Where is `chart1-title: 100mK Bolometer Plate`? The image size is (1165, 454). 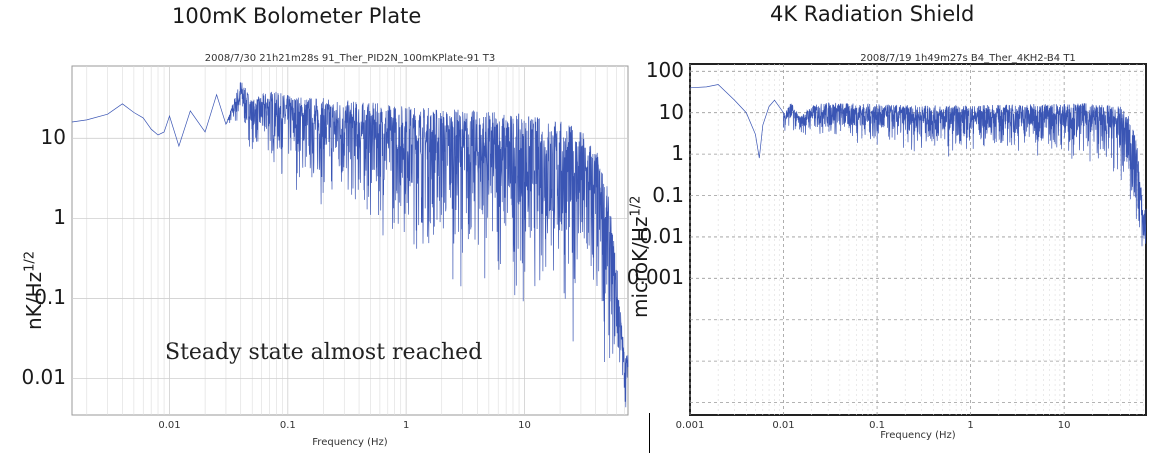 chart1-title: 100mK Bolometer Plate is located at coordinates (297, 16).